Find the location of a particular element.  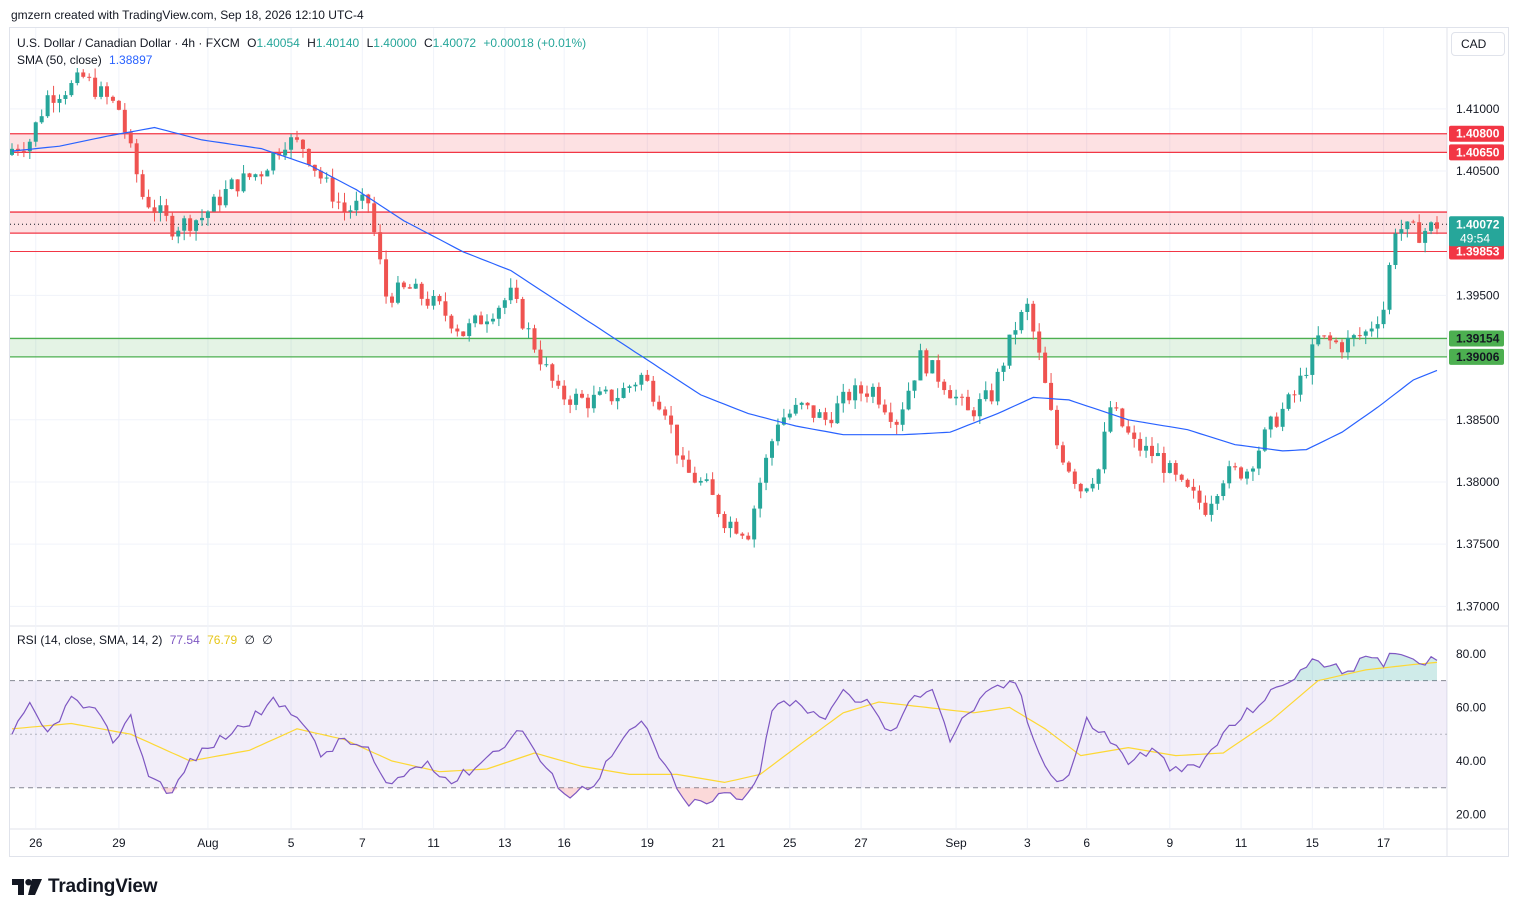

low-label: L is located at coordinates (370, 43).